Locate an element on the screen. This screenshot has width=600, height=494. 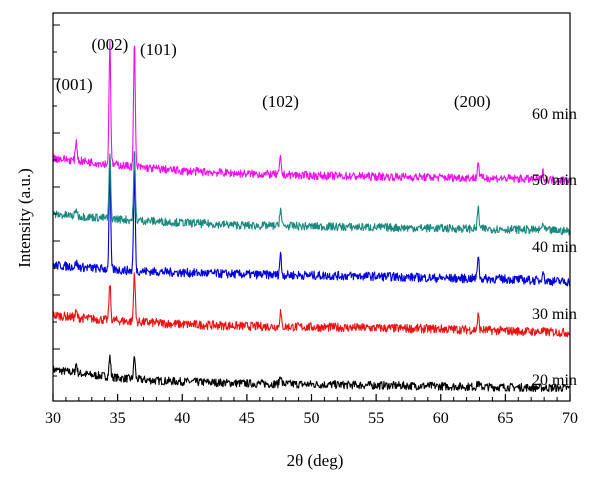
x-tick-label: 30 is located at coordinates (53, 418).